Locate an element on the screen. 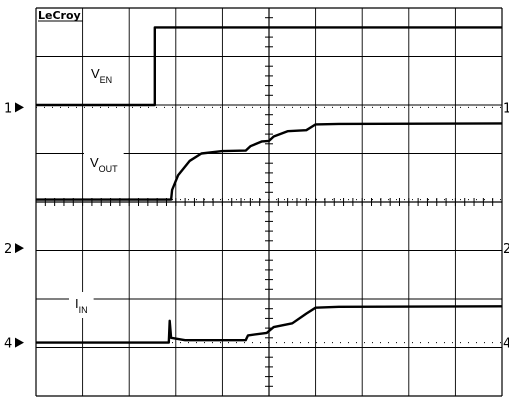 The height and width of the screenshot is (398, 509). channel-marker-label-left: 4 is located at coordinates (8, 344).